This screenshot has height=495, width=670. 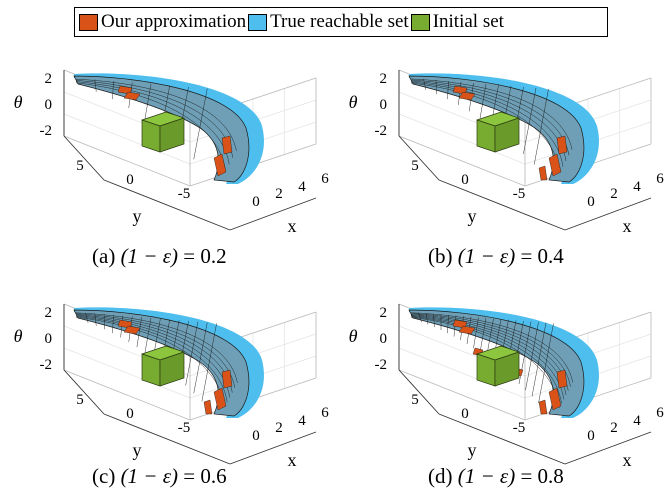 I want to click on approximation-mesh, so click(x=491, y=360).